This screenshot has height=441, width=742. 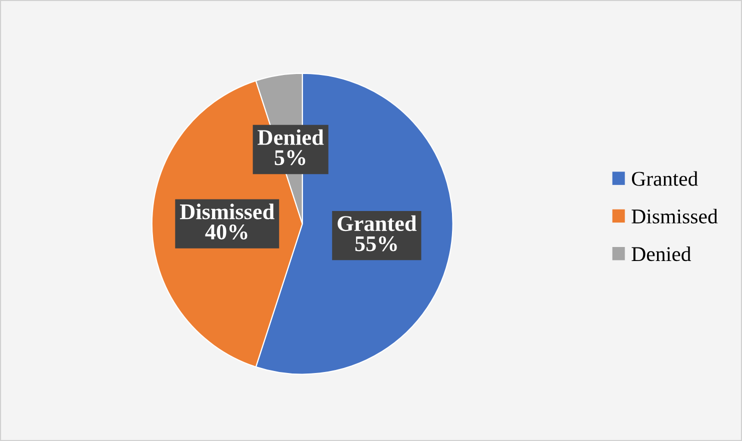 What do you see at coordinates (290, 158) in the screenshot?
I see `data-label: 5%` at bounding box center [290, 158].